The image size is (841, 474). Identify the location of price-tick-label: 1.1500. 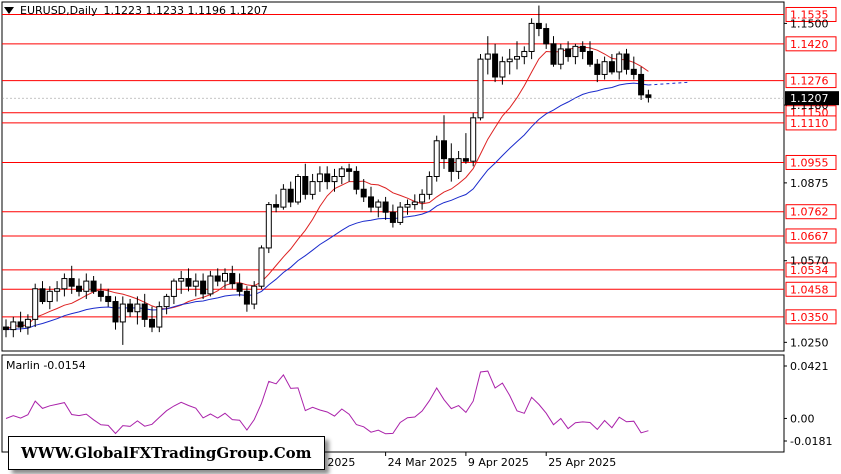
(809, 23).